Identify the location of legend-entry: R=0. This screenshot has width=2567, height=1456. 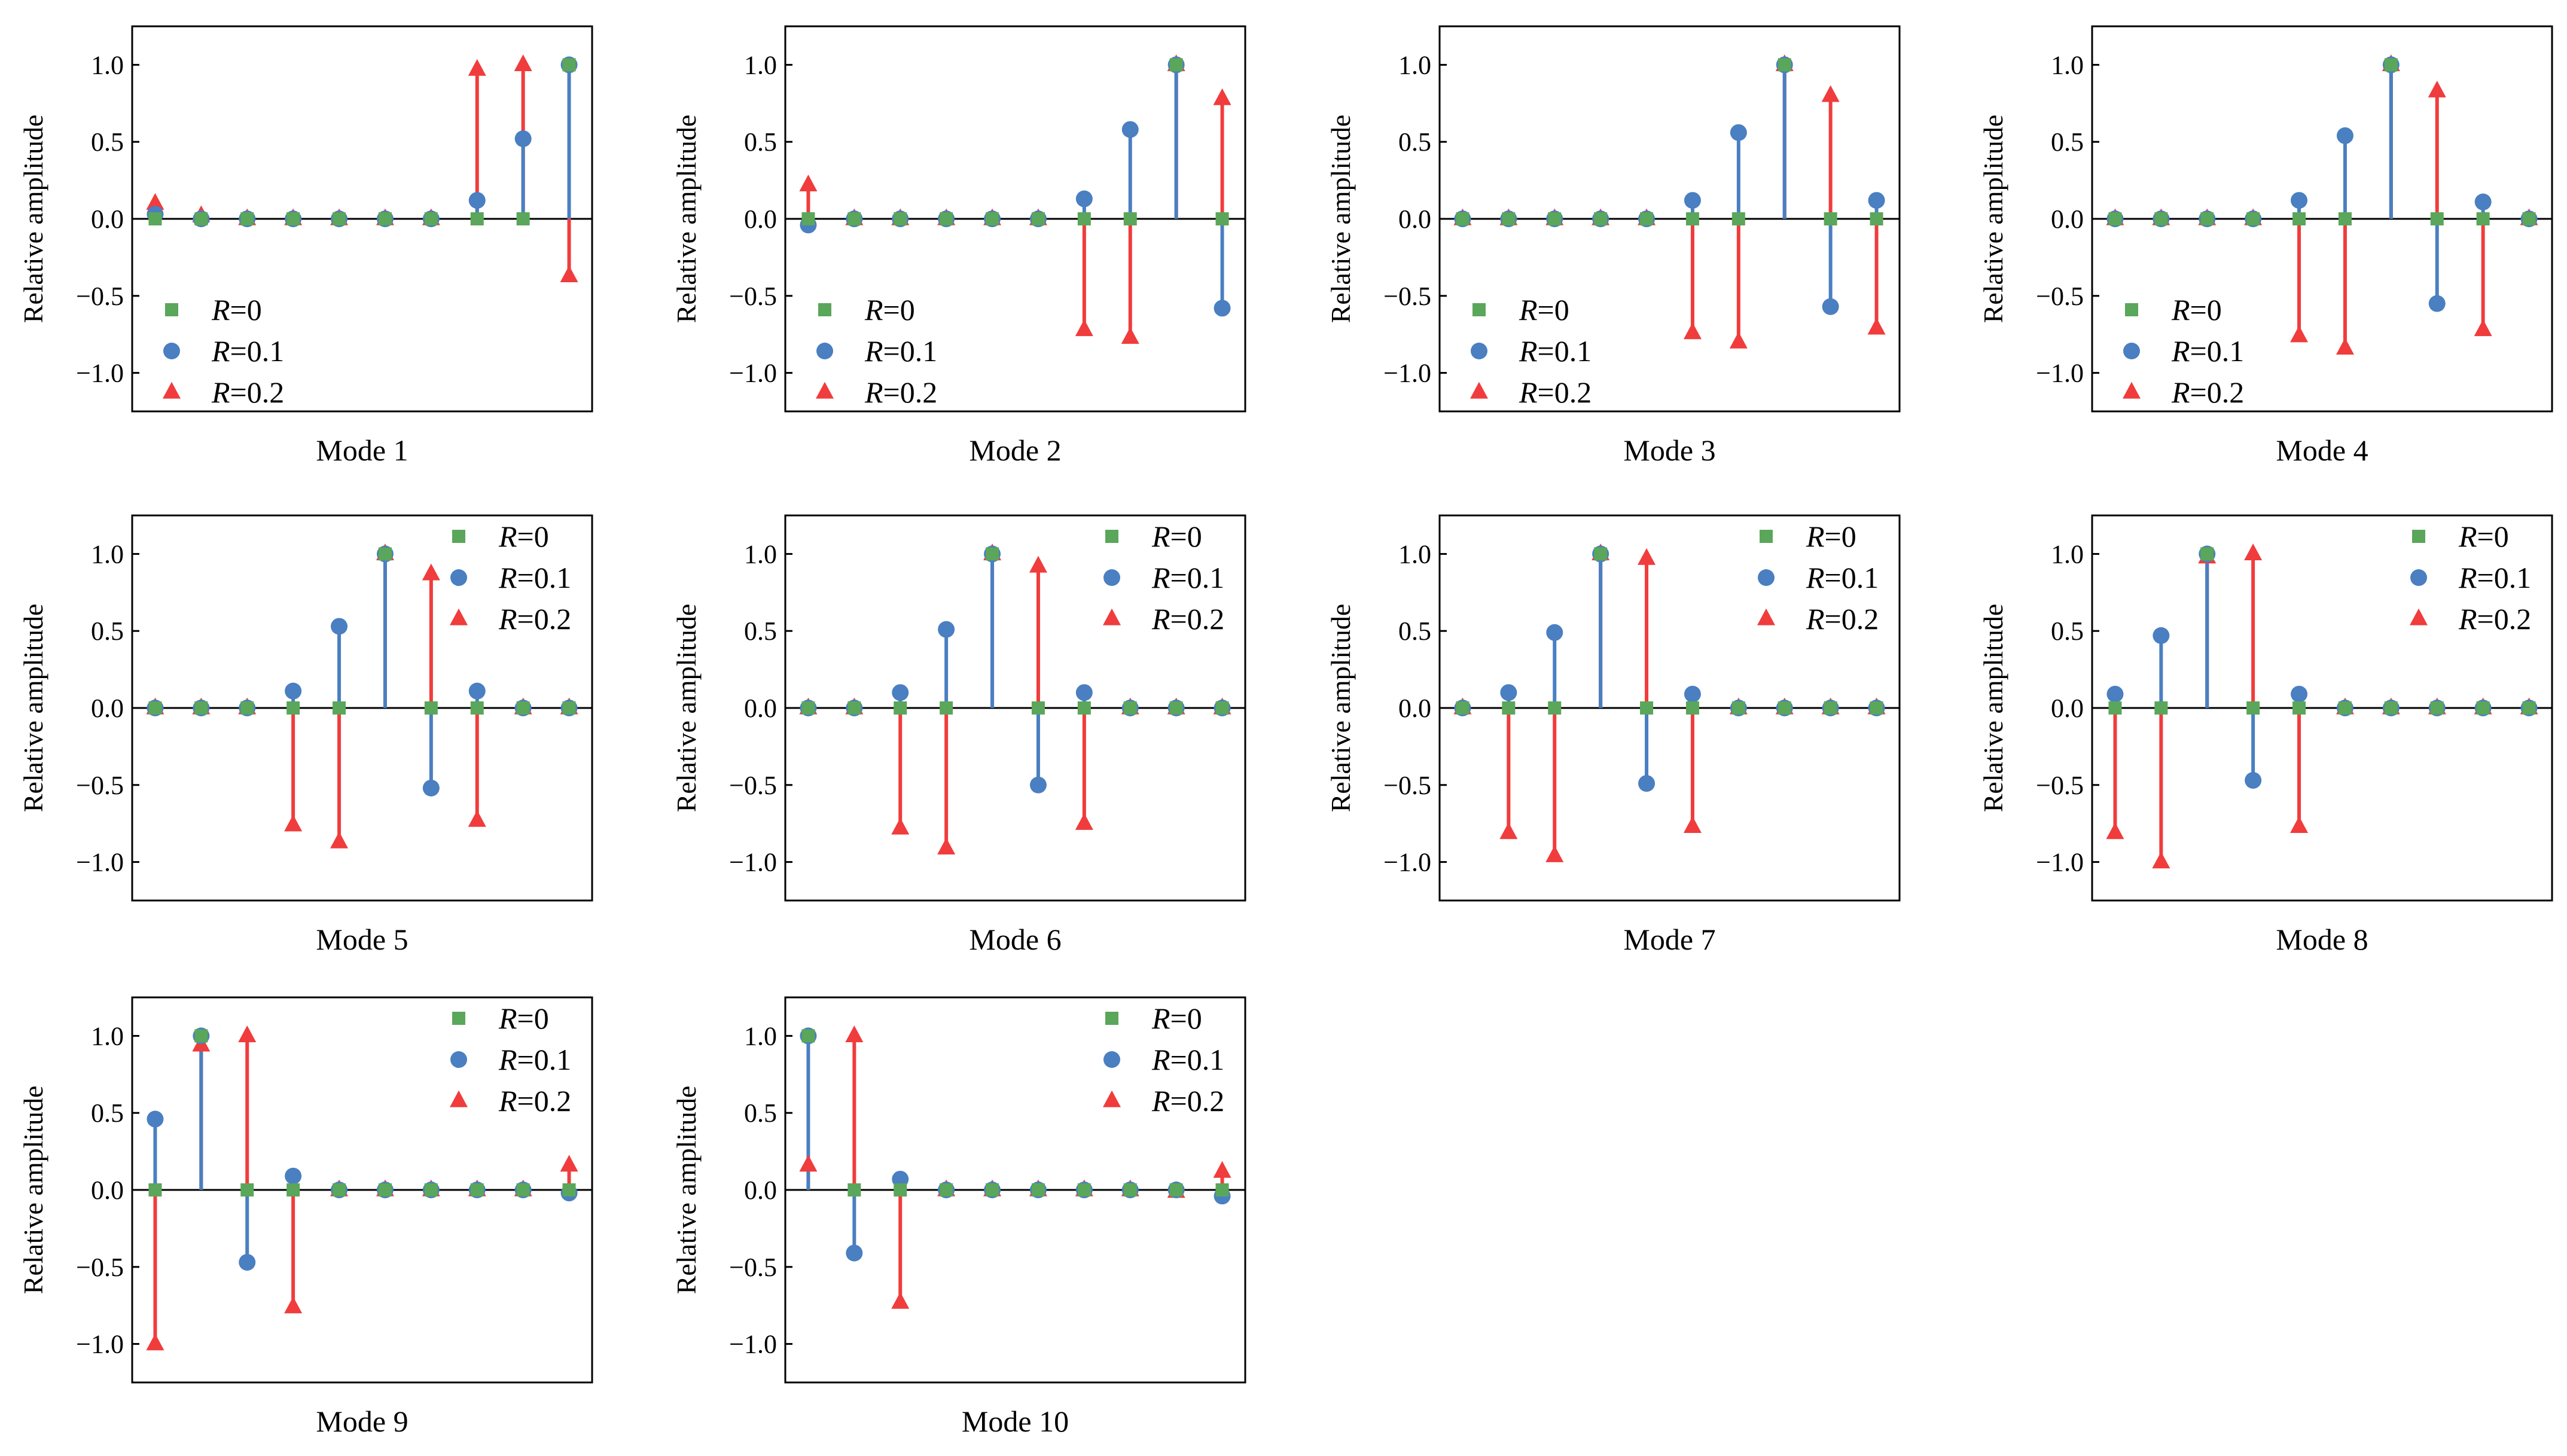
(2483, 536).